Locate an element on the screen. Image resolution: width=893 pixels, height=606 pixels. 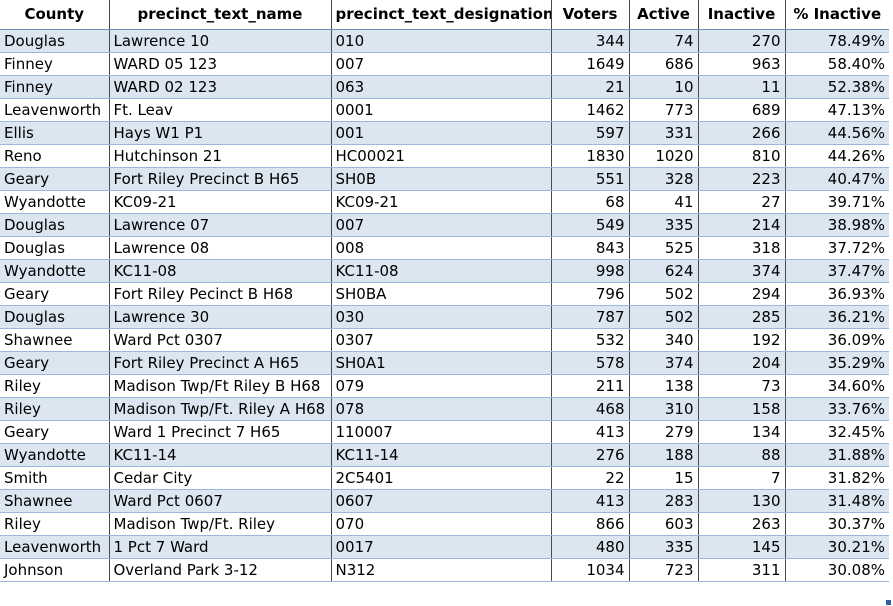
cell-percent-inactive: 38.98% is located at coordinates (837, 225).